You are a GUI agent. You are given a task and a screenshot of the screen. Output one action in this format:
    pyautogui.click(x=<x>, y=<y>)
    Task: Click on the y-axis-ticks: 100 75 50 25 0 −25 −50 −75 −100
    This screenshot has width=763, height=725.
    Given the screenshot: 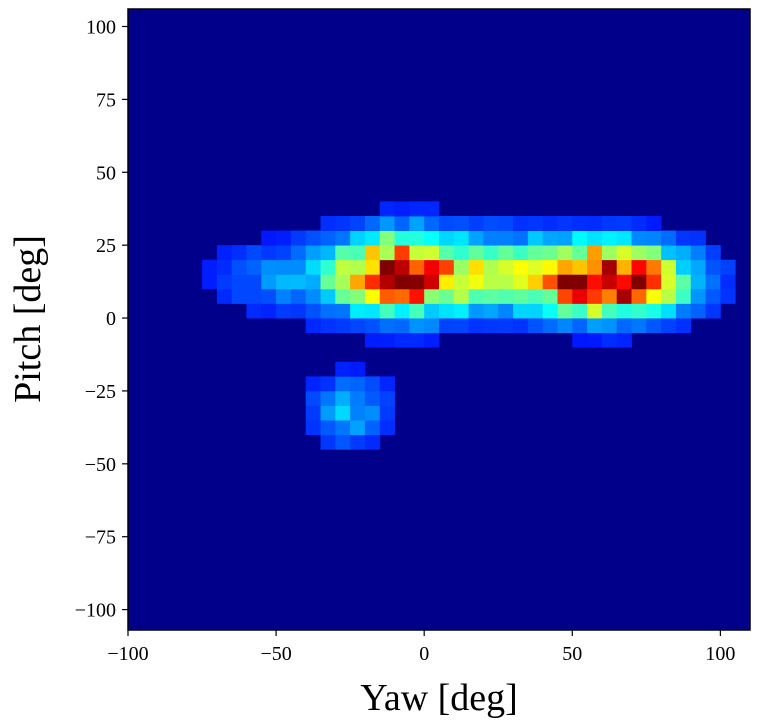 What is the action you would take?
    pyautogui.click(x=101, y=319)
    